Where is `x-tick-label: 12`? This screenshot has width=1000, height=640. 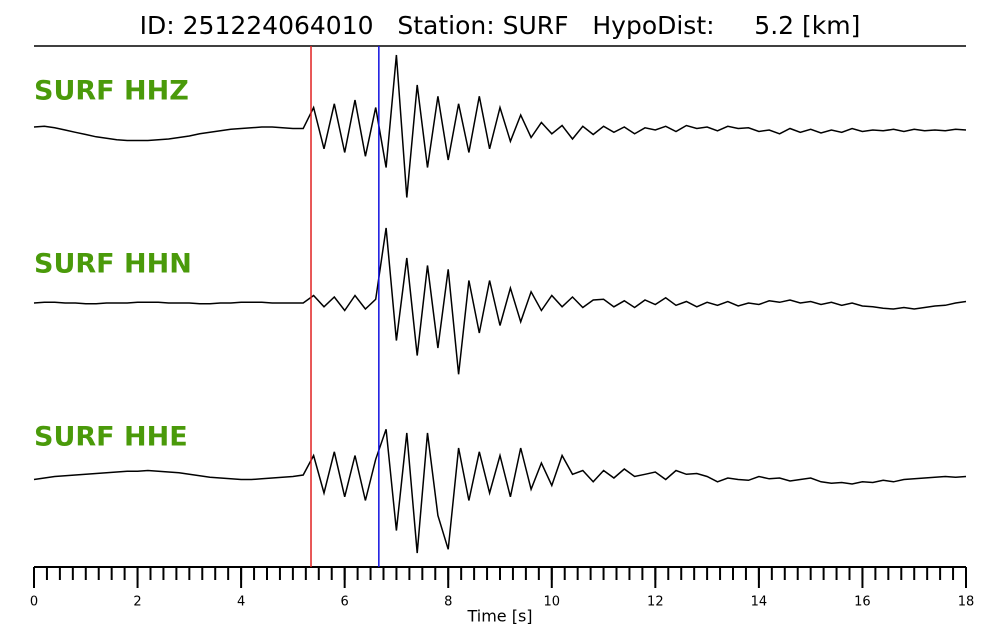
x-tick-label: 12 is located at coordinates (655, 602).